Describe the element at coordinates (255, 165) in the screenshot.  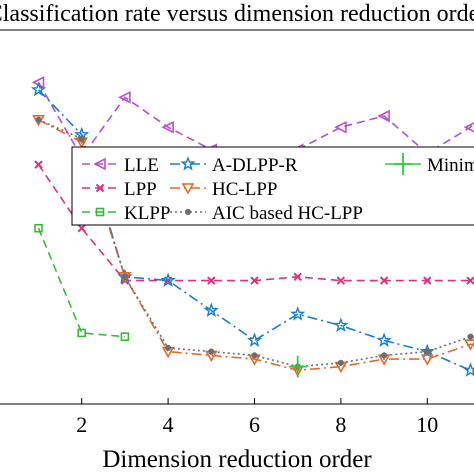
I see `legend-label: A-DLPP-R` at that location.